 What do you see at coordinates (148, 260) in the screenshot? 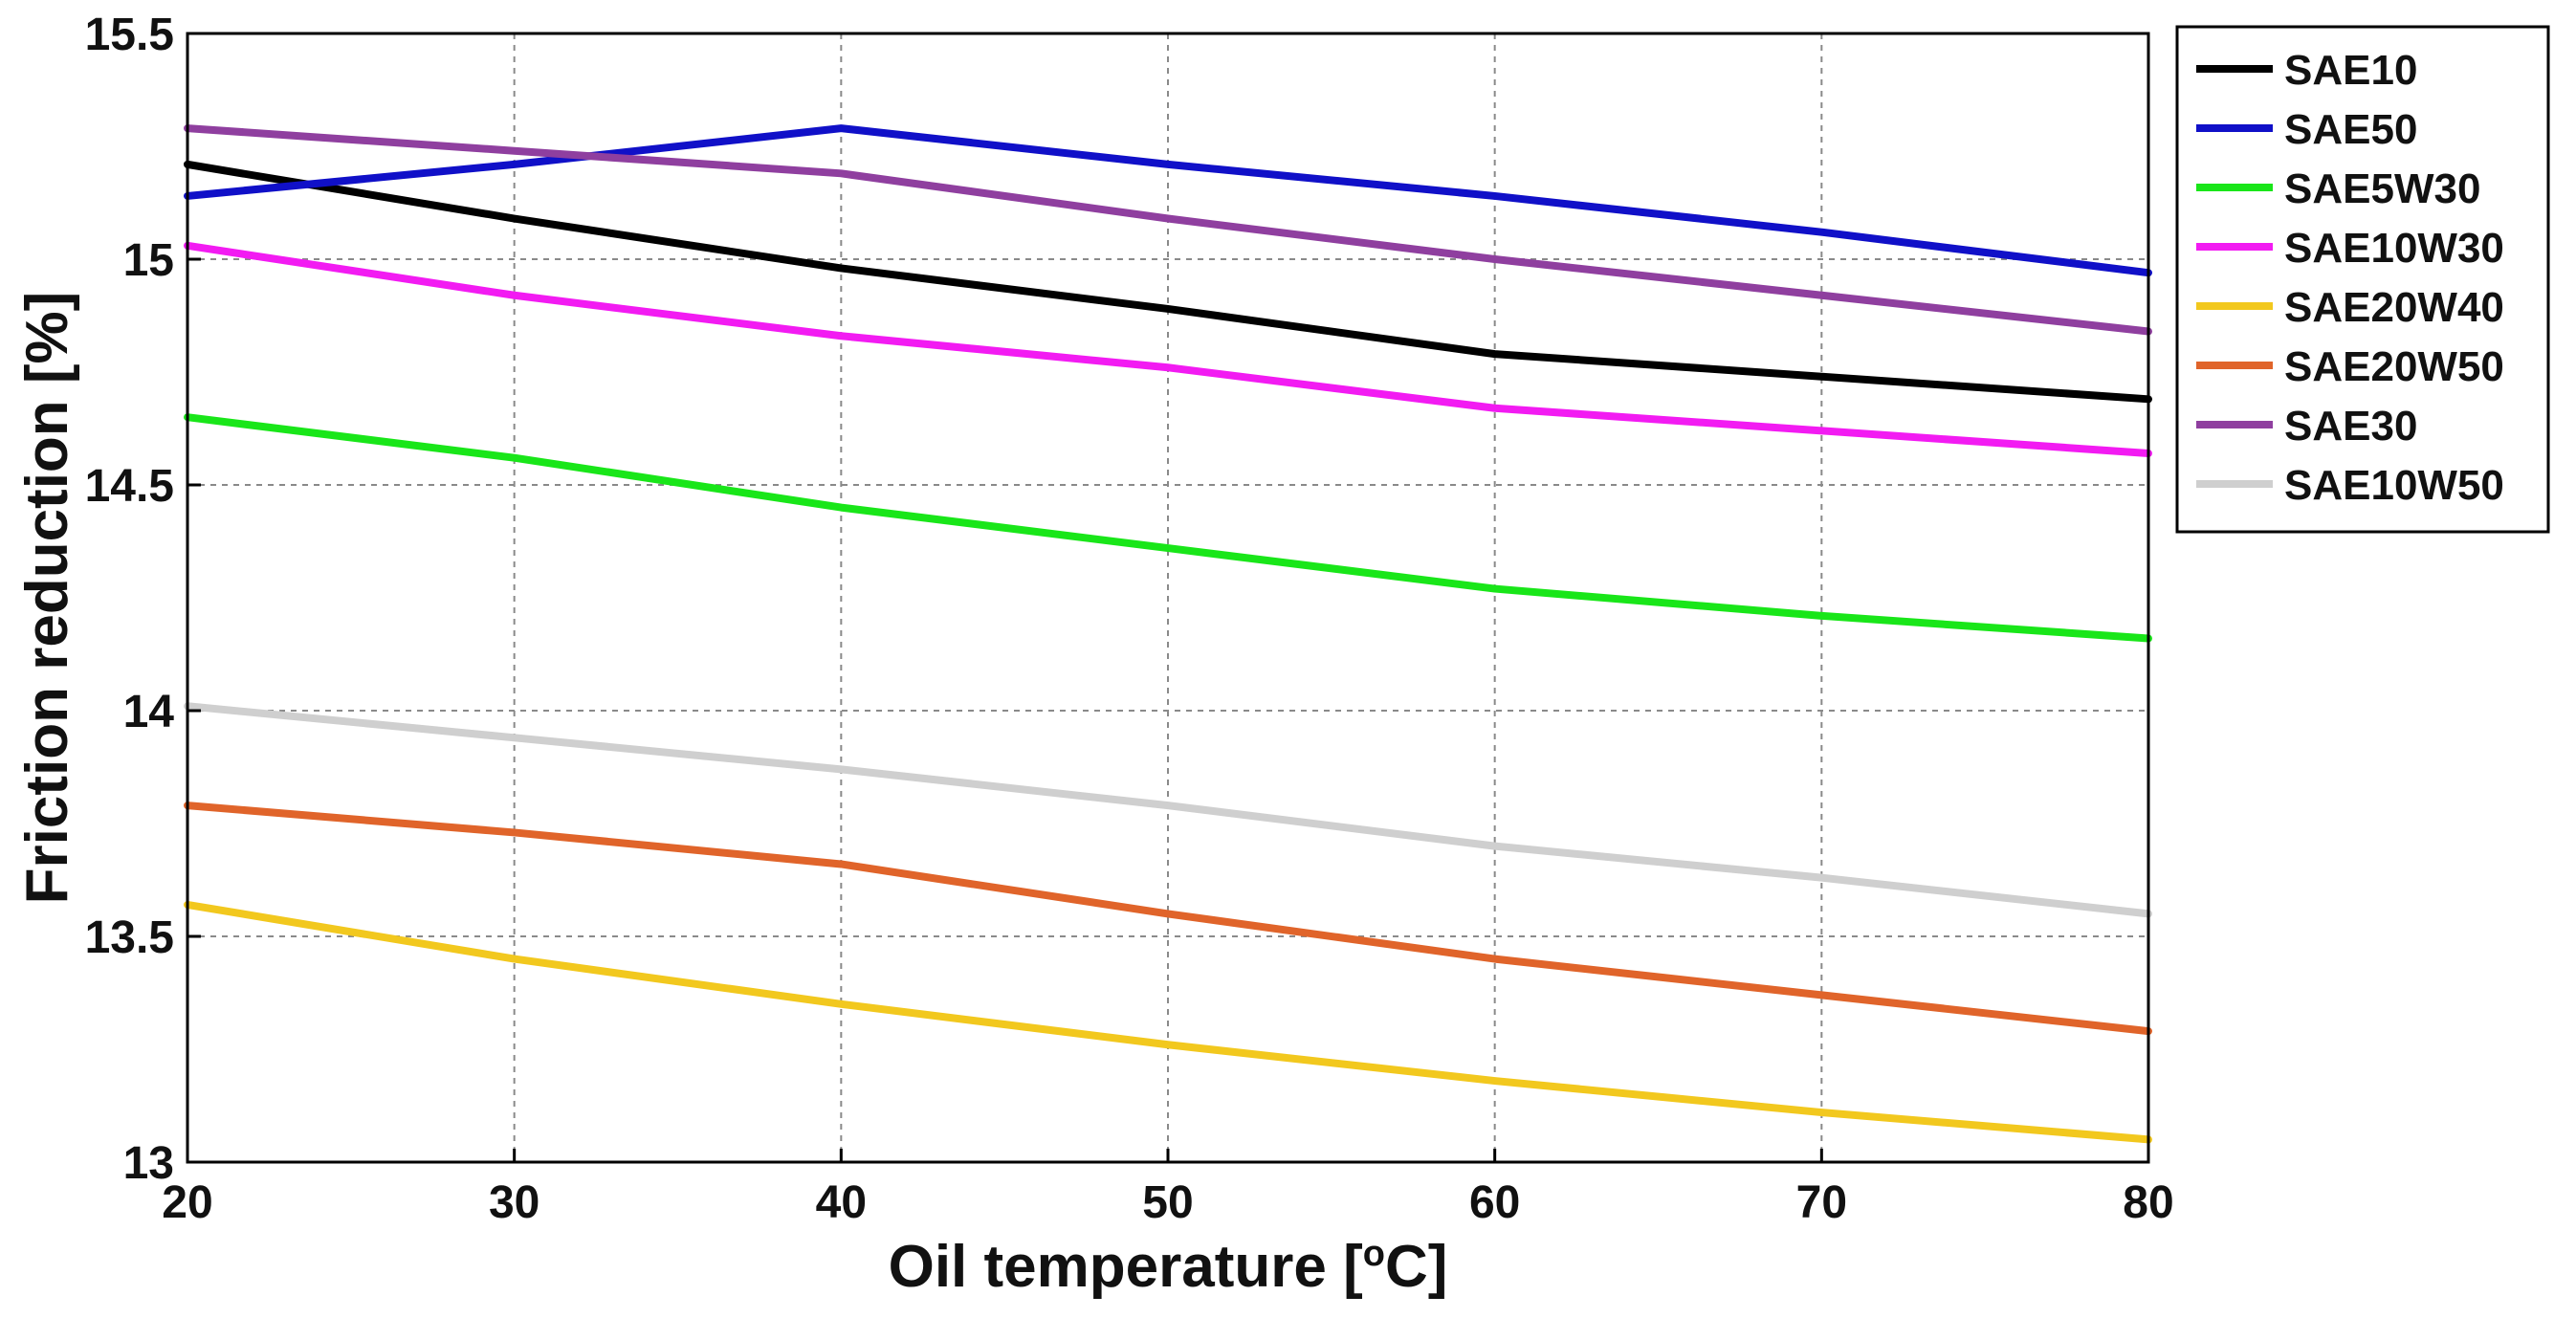
I see `y-tick-label: 15` at bounding box center [148, 260].